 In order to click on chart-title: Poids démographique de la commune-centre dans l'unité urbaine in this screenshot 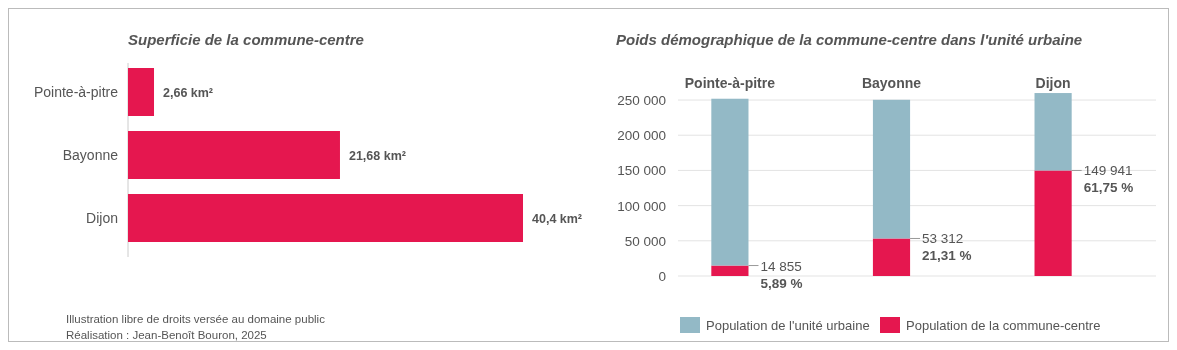, I will do `click(849, 39)`.